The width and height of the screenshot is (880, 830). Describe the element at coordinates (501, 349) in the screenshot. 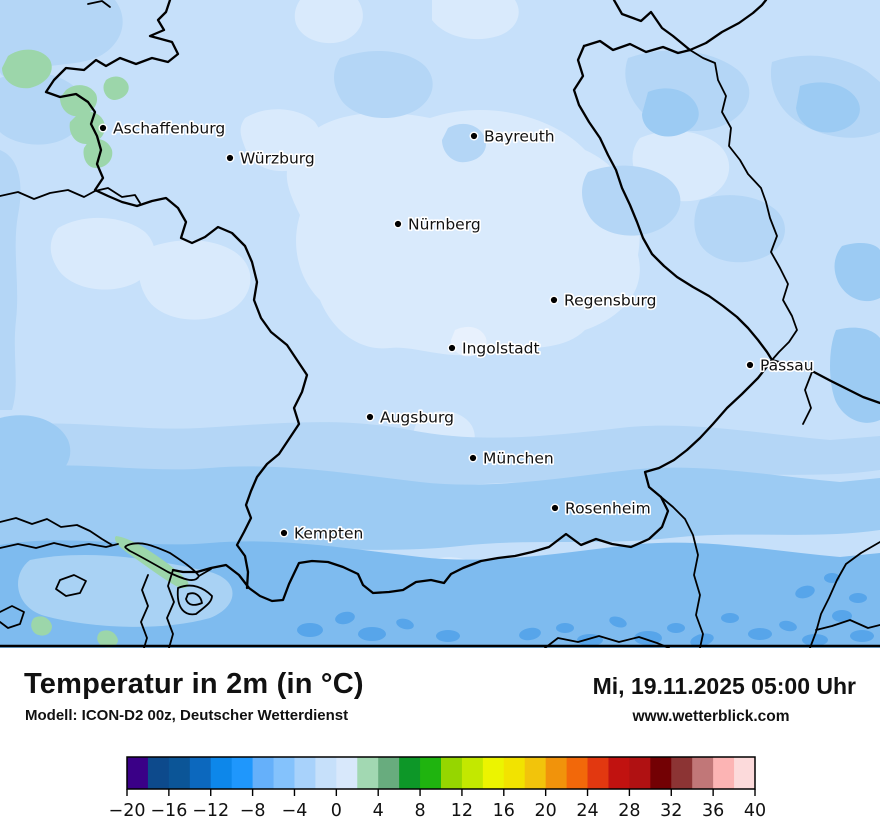

I see `city-label: Ingolstadt` at that location.